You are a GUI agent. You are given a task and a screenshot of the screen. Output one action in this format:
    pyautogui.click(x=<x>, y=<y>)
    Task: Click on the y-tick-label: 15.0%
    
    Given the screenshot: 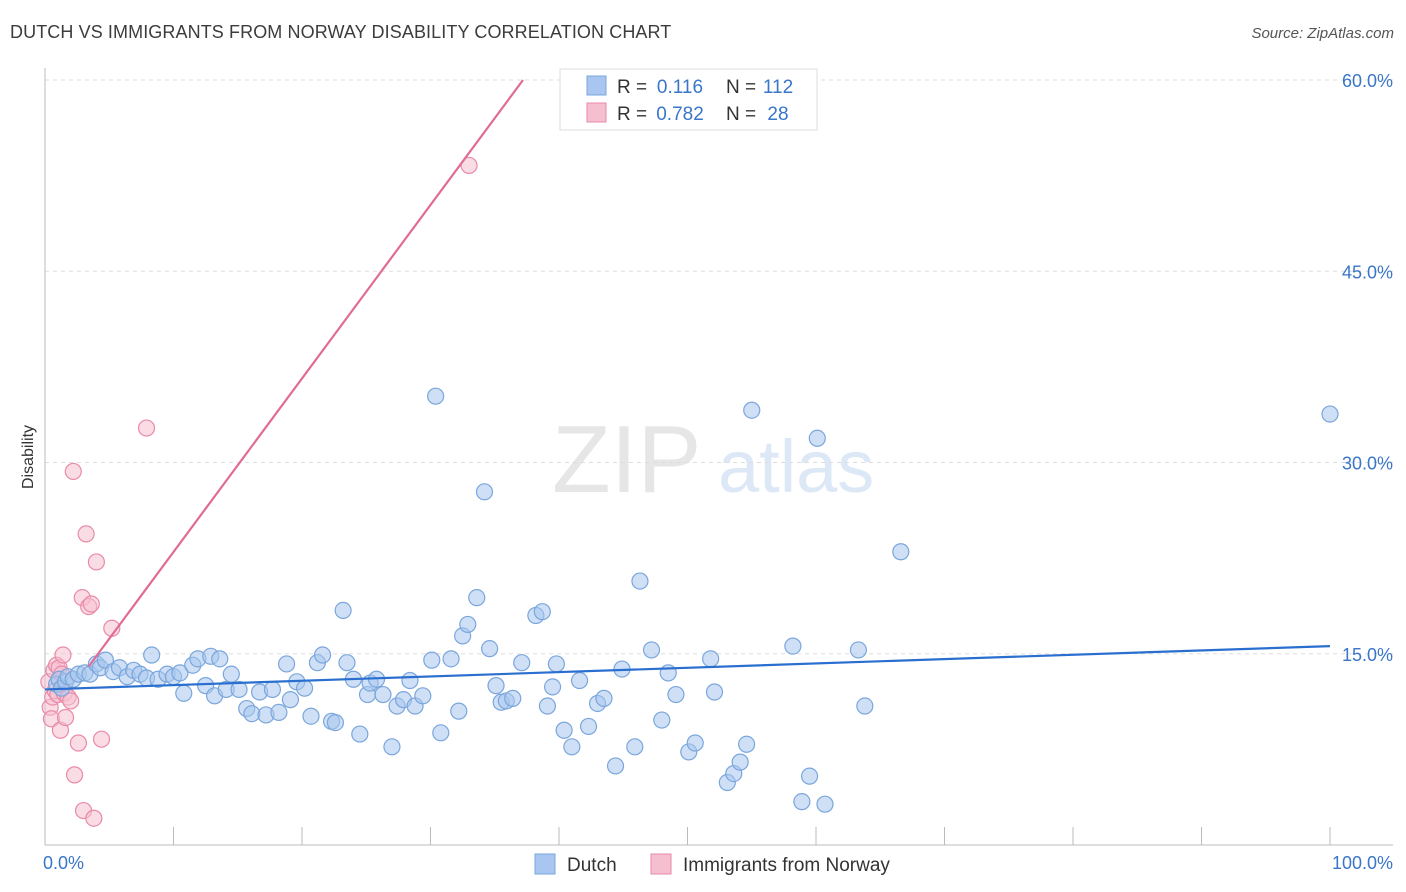 What is the action you would take?
    pyautogui.click(x=1367, y=655)
    